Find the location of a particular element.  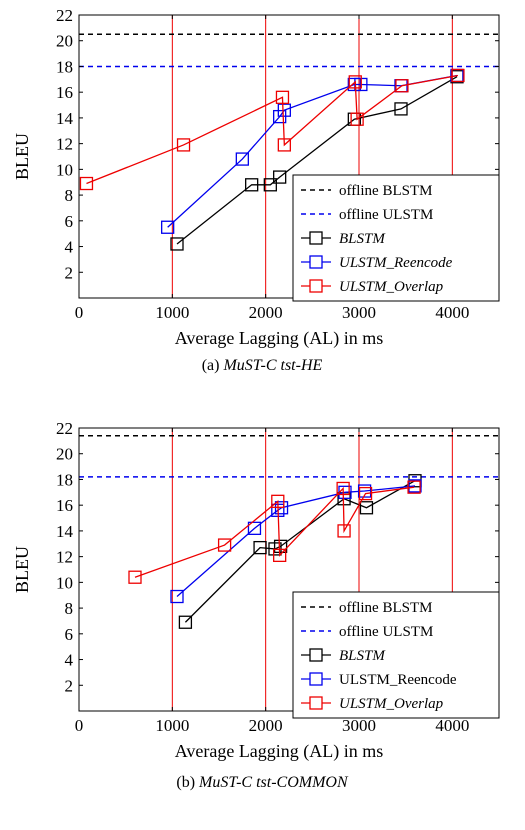

figure-caption: (b) MuST-C tst-COMMON is located at coordinates (262, 782).